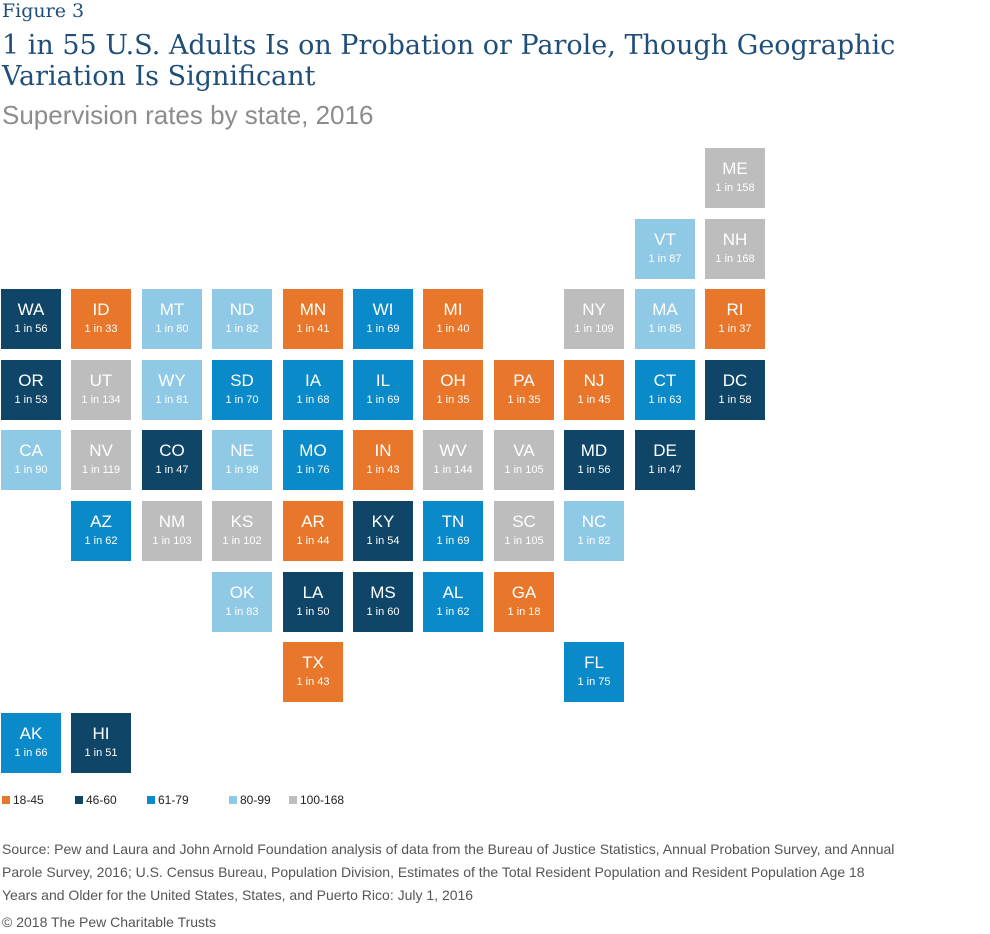 The height and width of the screenshot is (934, 990). Describe the element at coordinates (313, 612) in the screenshot. I see `state-rate: 1 in 50` at that location.